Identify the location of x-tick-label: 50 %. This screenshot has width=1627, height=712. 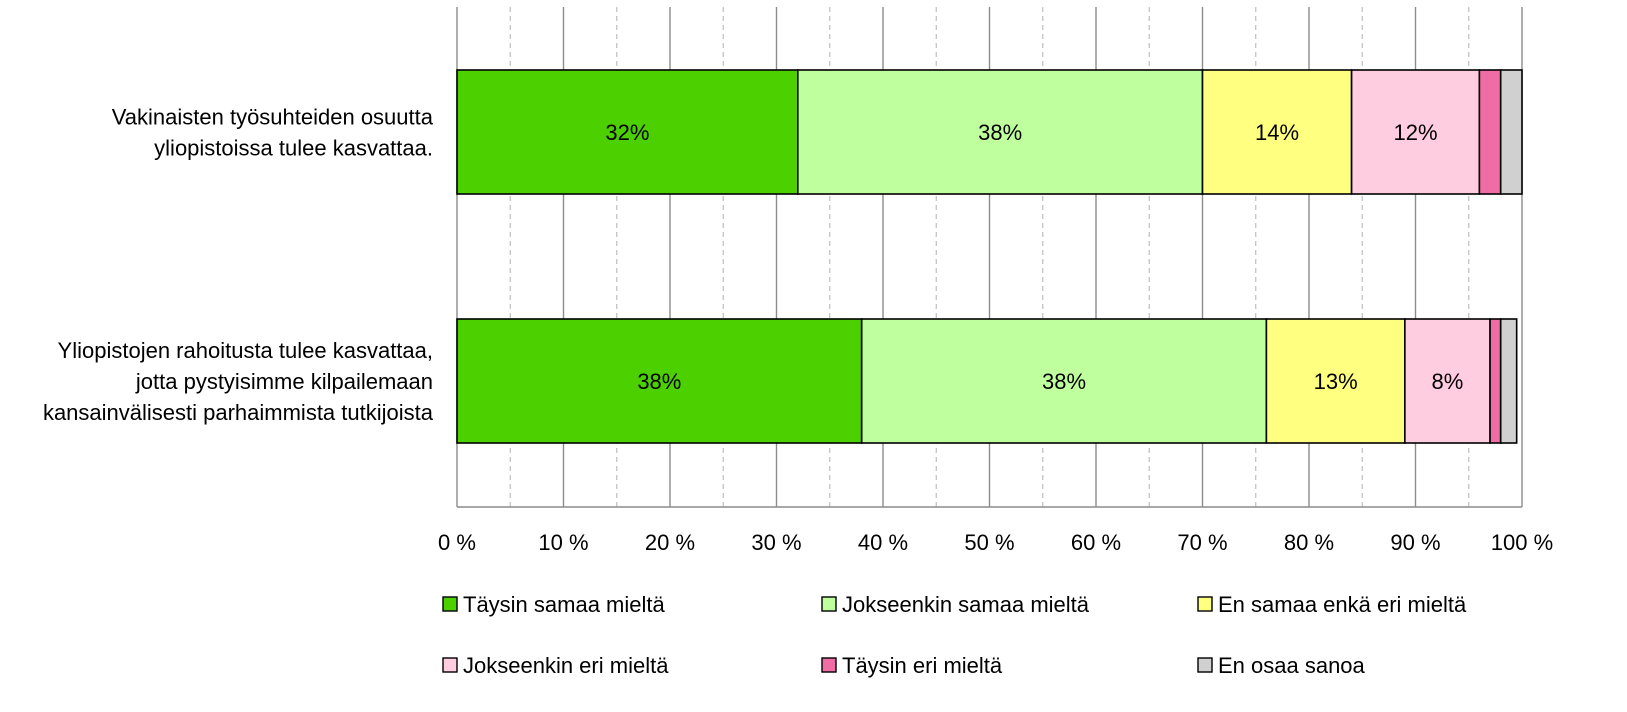
(989, 542).